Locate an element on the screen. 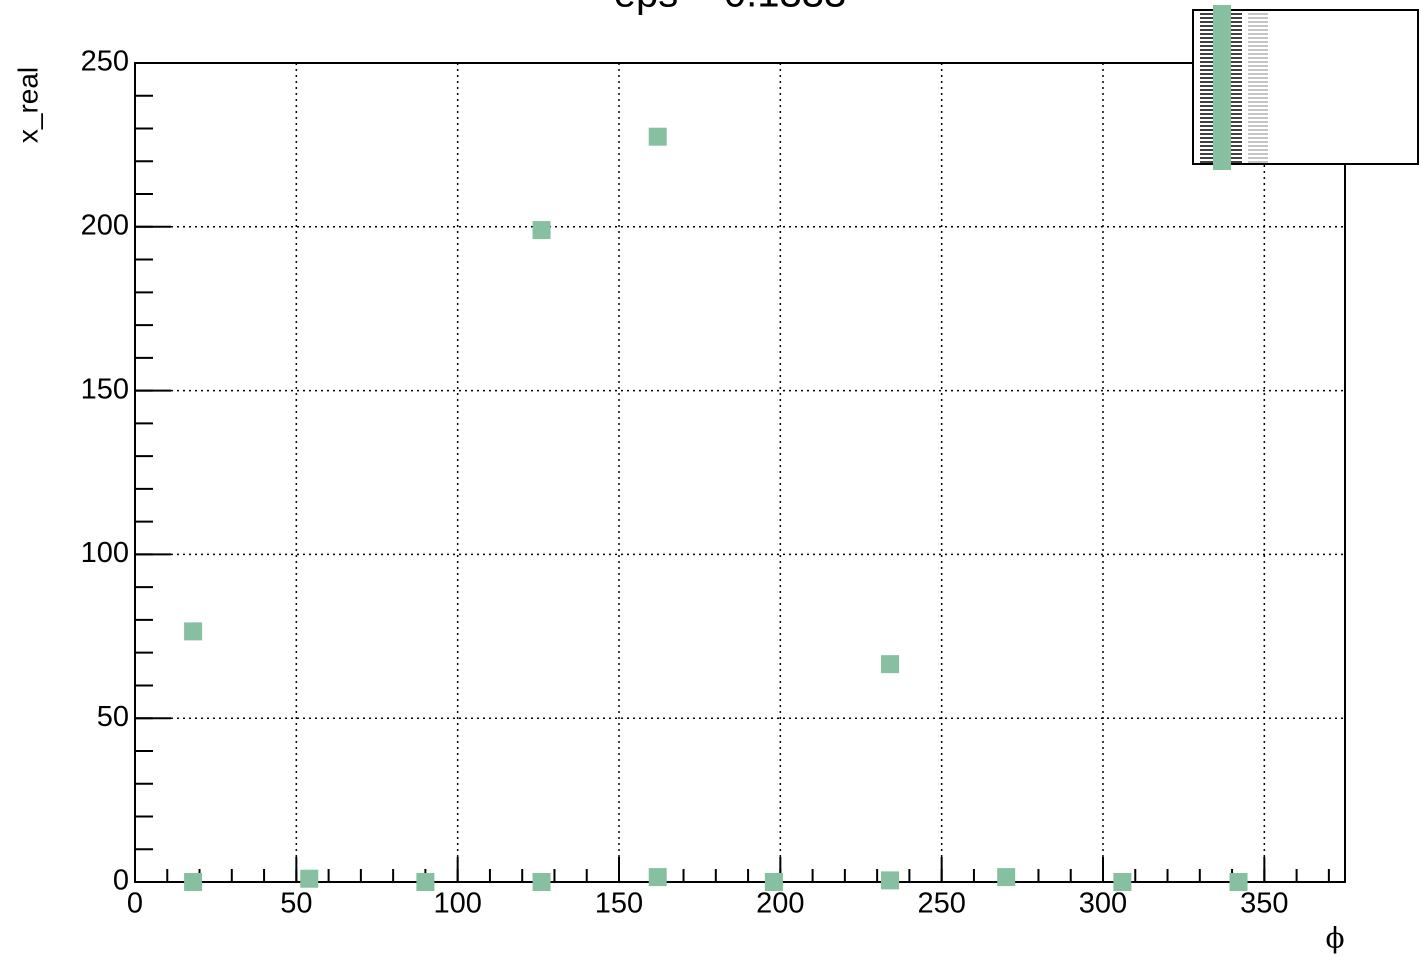  x-tick-label: 100 is located at coordinates (457, 904).